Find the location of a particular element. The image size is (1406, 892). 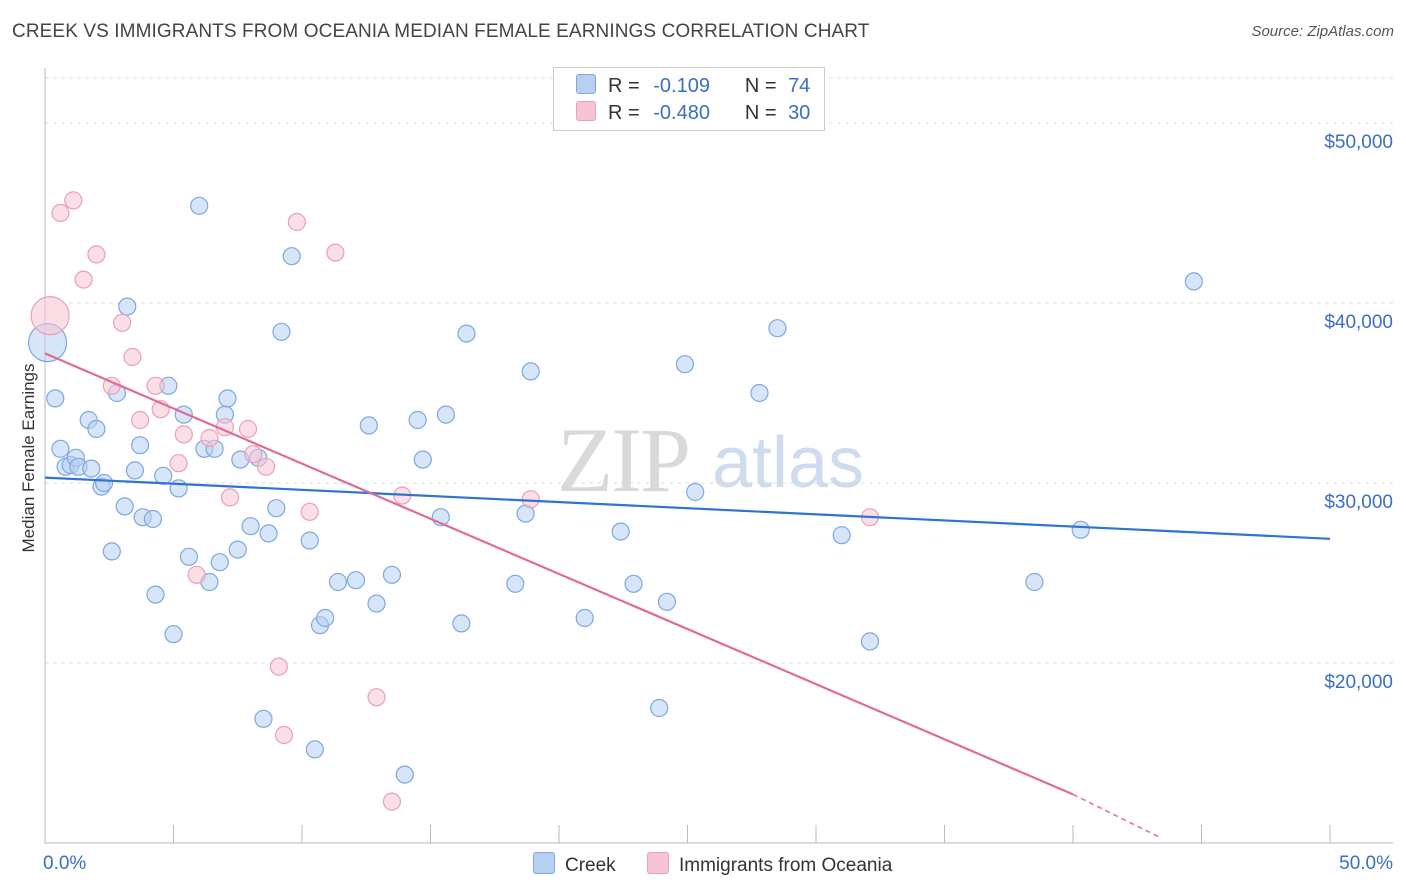

legend-r-label-1: R = is located at coordinates (624, 86).